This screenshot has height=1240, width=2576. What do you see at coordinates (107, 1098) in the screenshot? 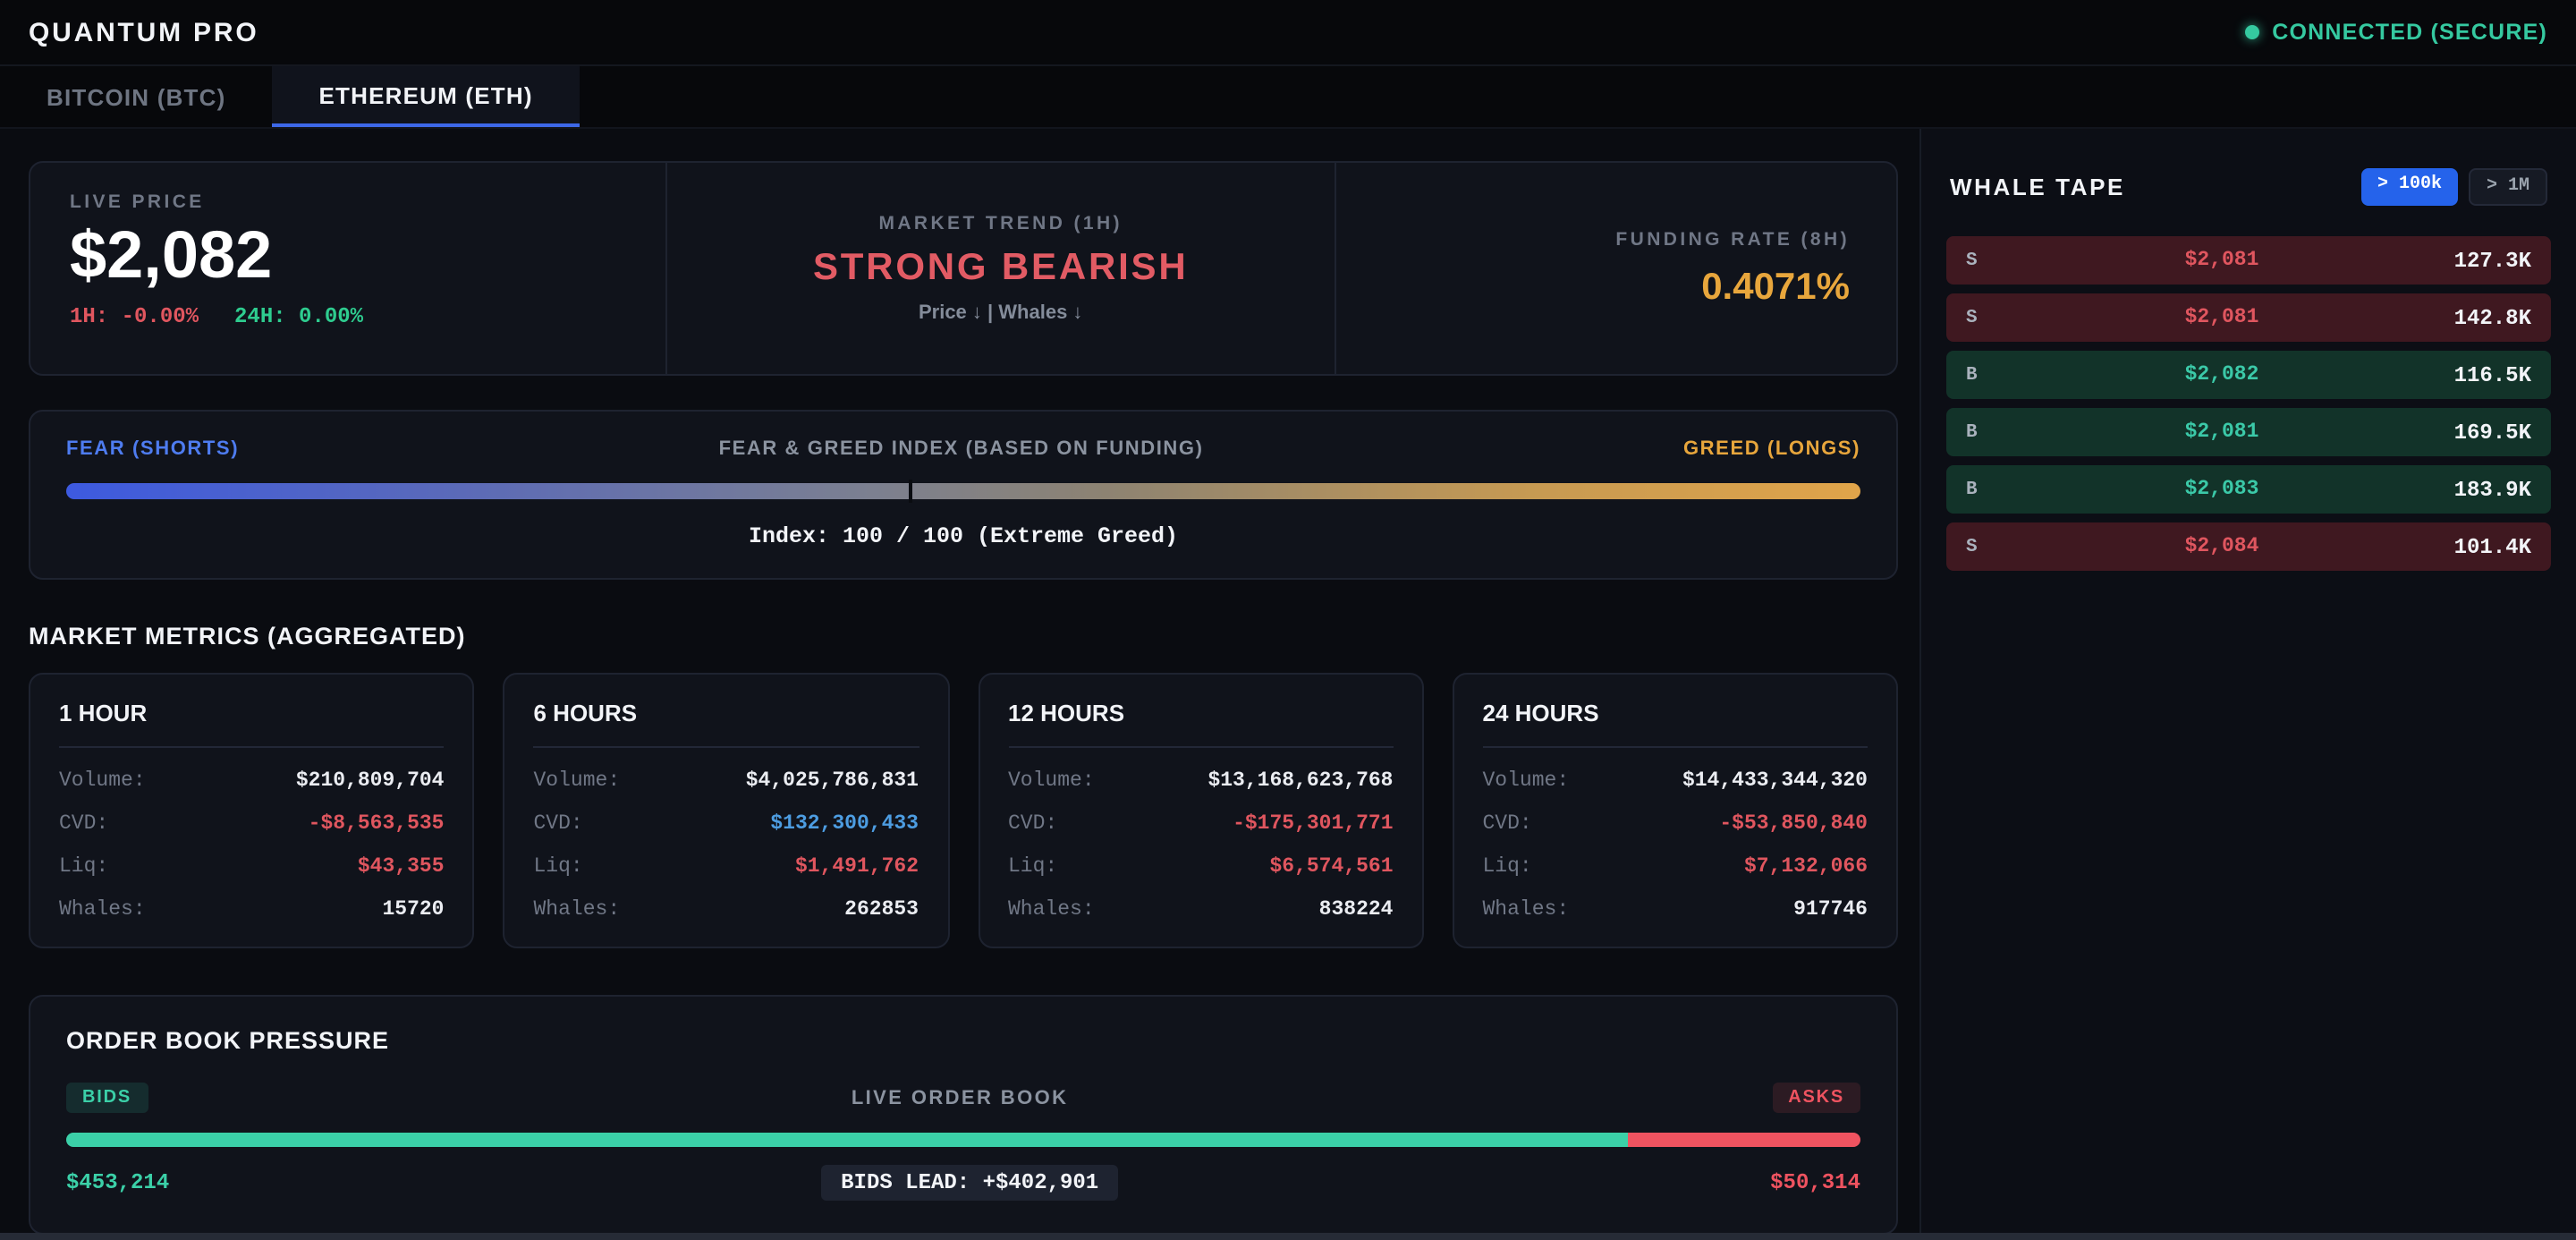
I see `bids-badge: BIDS` at bounding box center [107, 1098].